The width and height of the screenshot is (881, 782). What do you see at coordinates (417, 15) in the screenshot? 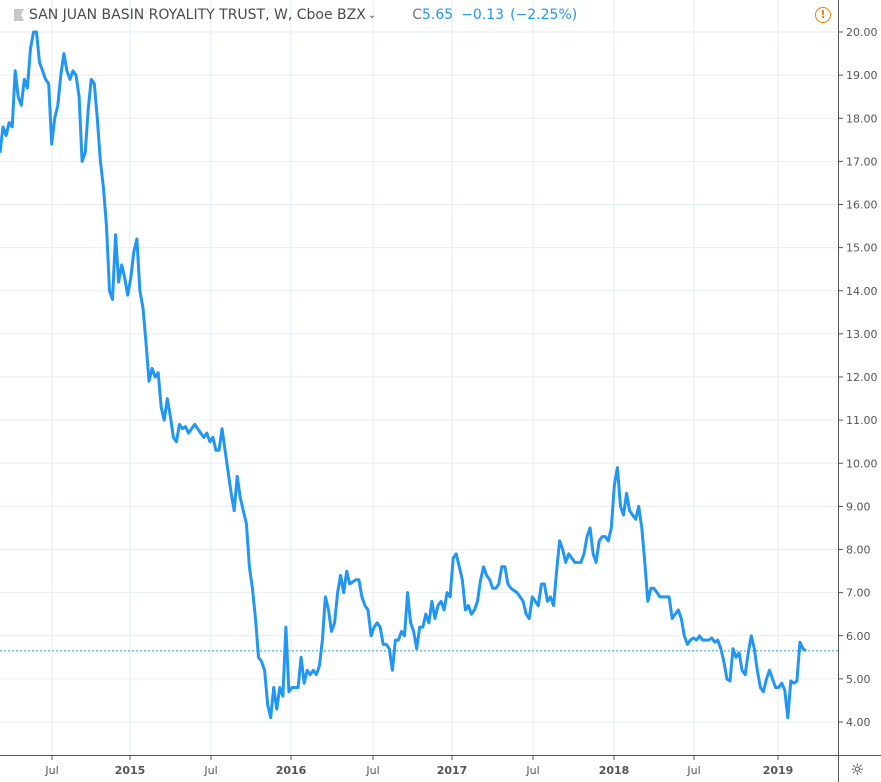
I see `close-prefix: C` at bounding box center [417, 15].